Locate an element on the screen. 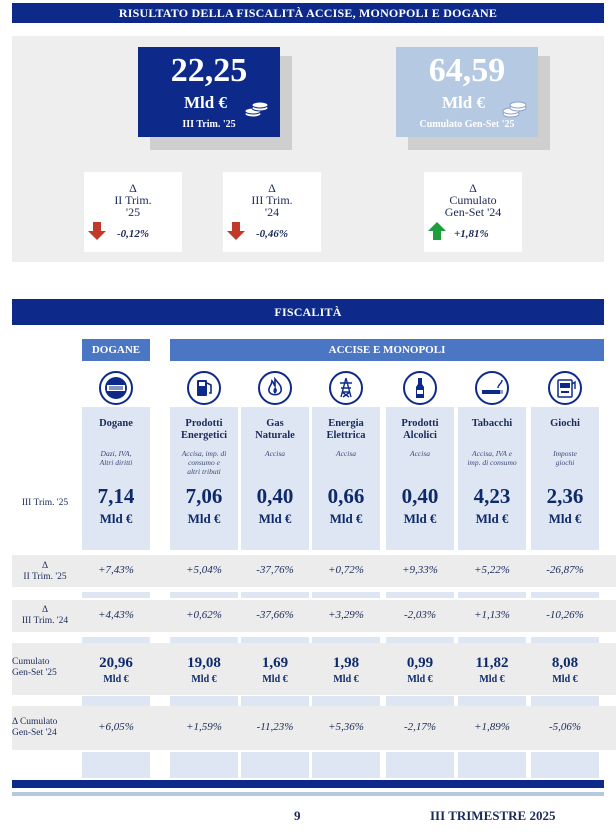 The image size is (616, 837). column-title-line: Giochi is located at coordinates (565, 423).